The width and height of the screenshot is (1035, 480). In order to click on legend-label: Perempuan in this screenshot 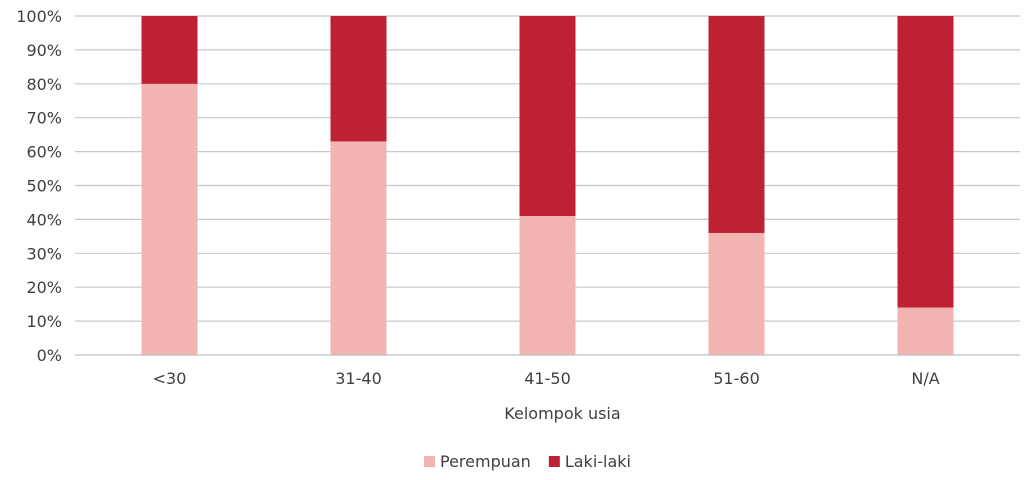, I will do `click(485, 461)`.